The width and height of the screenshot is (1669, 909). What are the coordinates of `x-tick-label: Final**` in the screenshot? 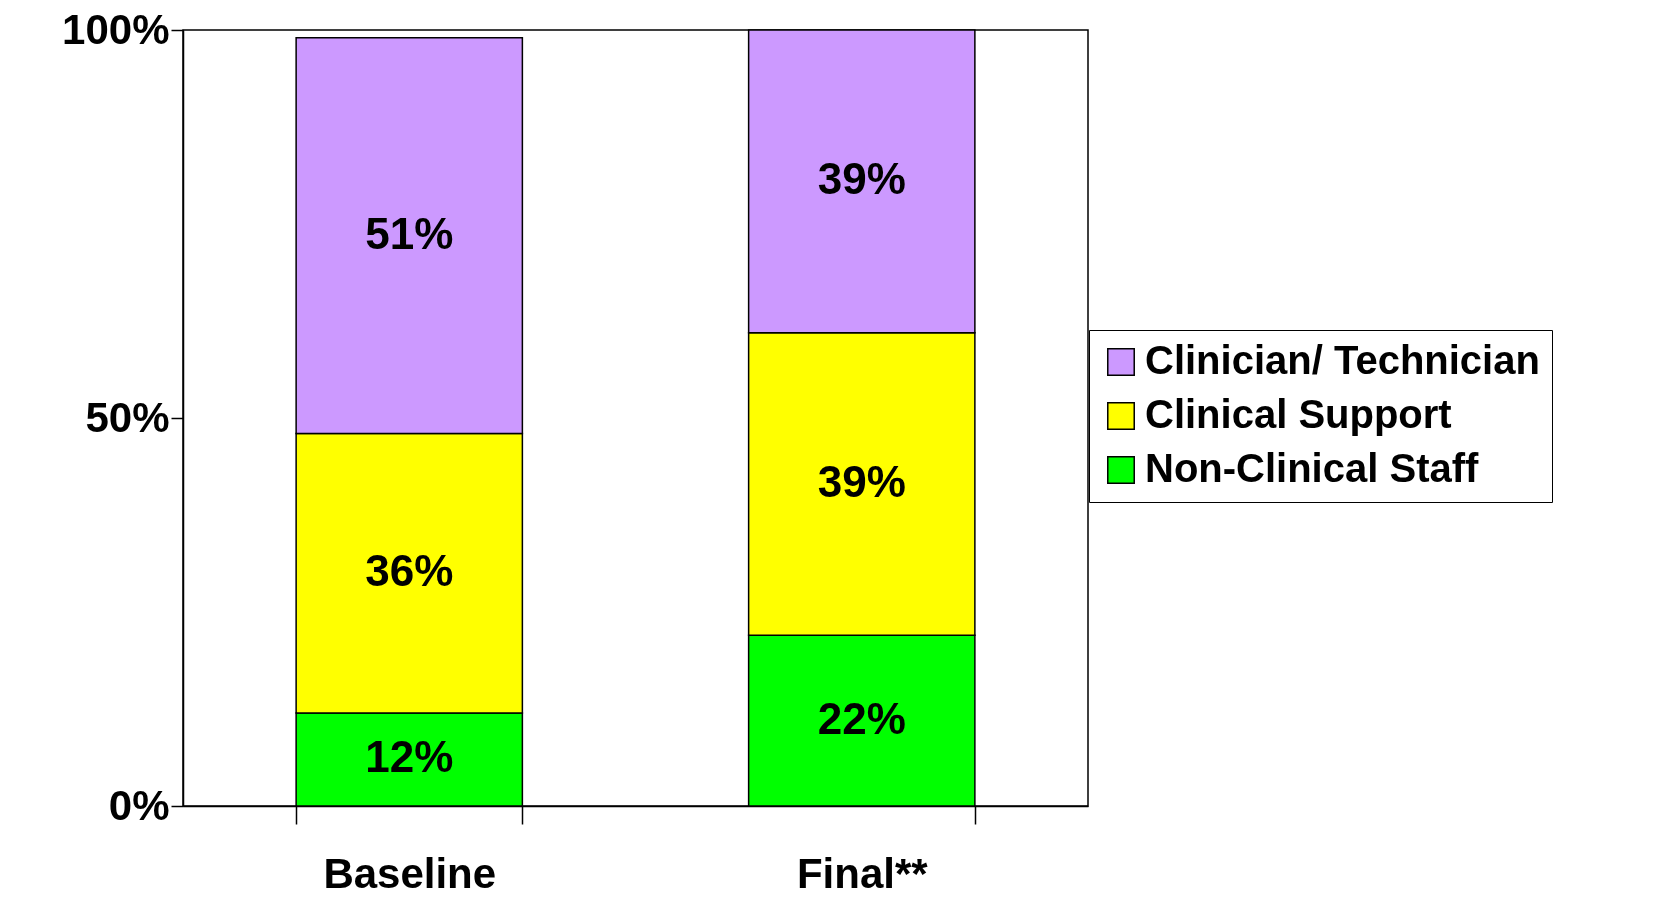 It's located at (862, 873).